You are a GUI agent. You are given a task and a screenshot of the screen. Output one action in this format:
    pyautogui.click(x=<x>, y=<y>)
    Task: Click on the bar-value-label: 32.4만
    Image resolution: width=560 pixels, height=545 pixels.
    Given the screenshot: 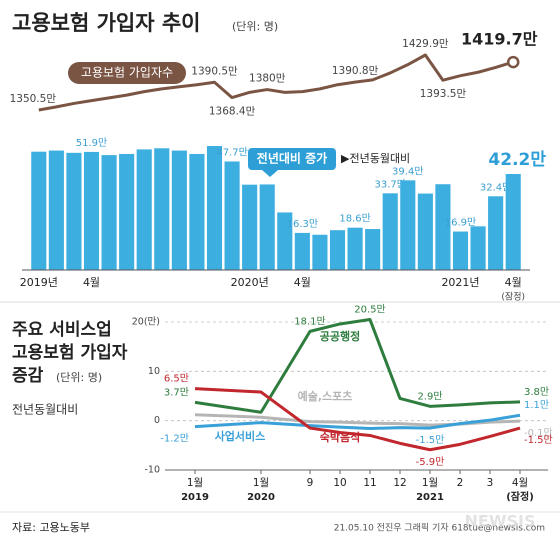 What is the action you would take?
    pyautogui.click(x=495, y=187)
    